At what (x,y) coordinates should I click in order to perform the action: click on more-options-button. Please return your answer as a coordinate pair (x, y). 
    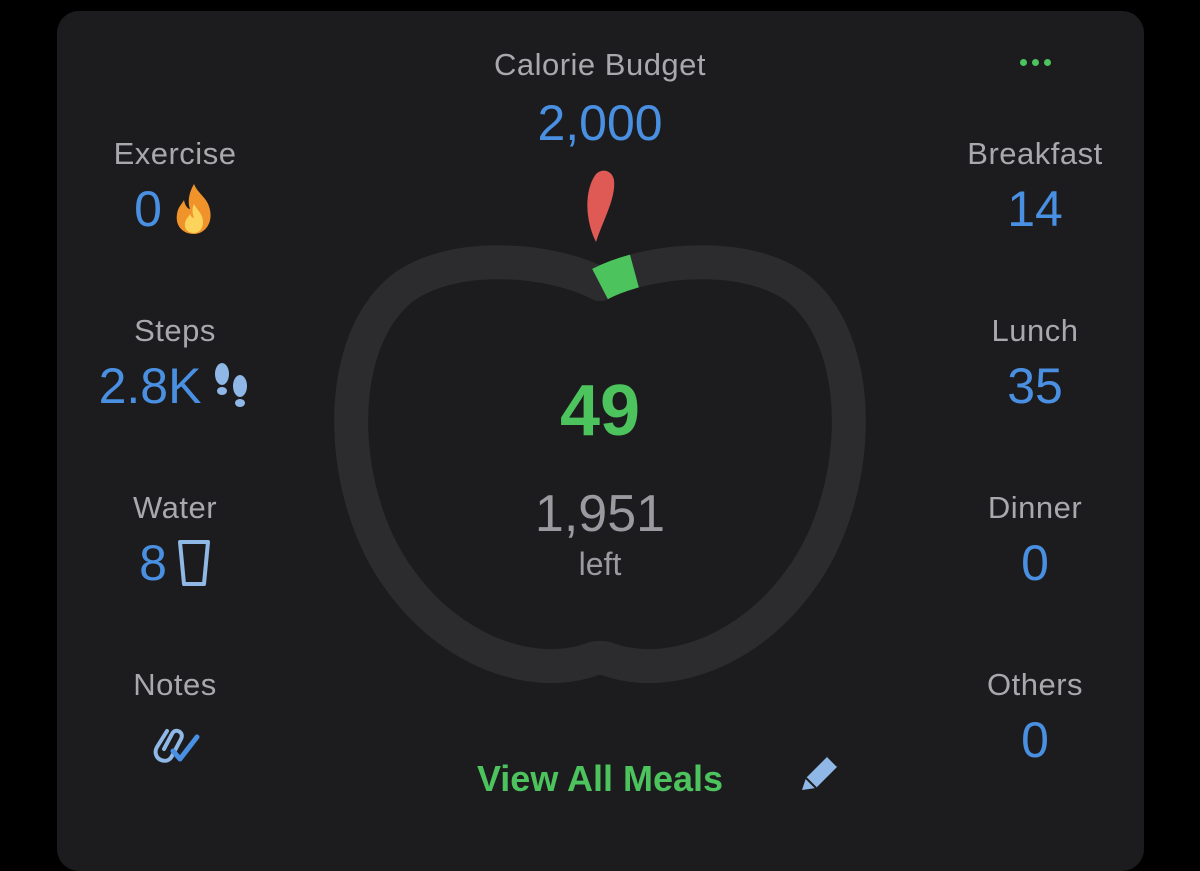
    Looking at the image, I should click on (1035, 62).